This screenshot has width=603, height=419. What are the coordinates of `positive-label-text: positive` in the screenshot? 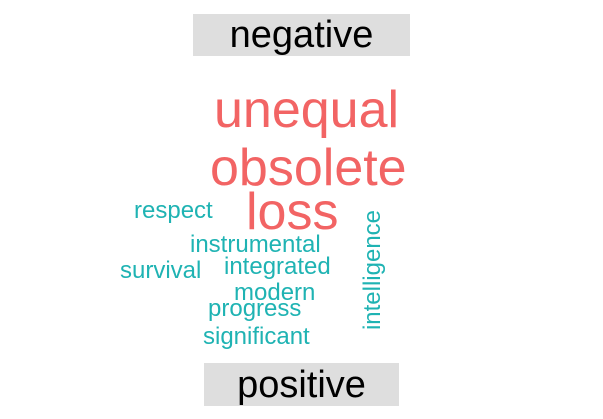 It's located at (301, 384).